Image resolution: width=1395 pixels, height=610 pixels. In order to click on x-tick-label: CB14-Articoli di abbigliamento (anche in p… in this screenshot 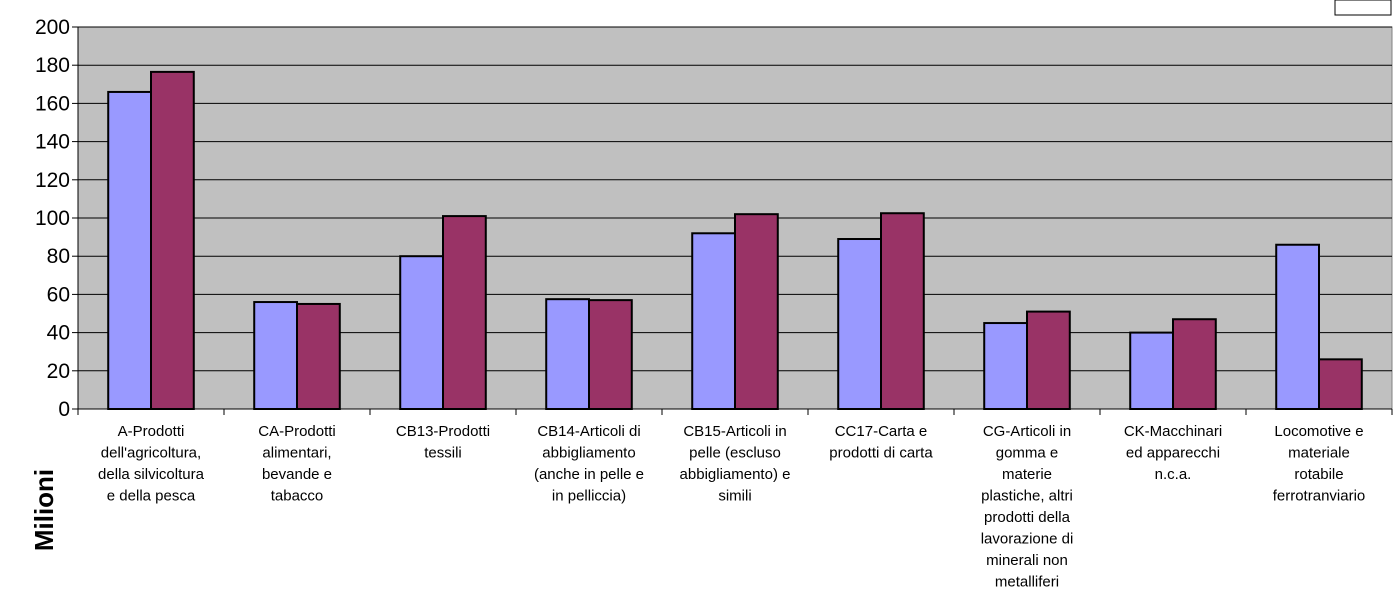, I will do `click(589, 464)`.